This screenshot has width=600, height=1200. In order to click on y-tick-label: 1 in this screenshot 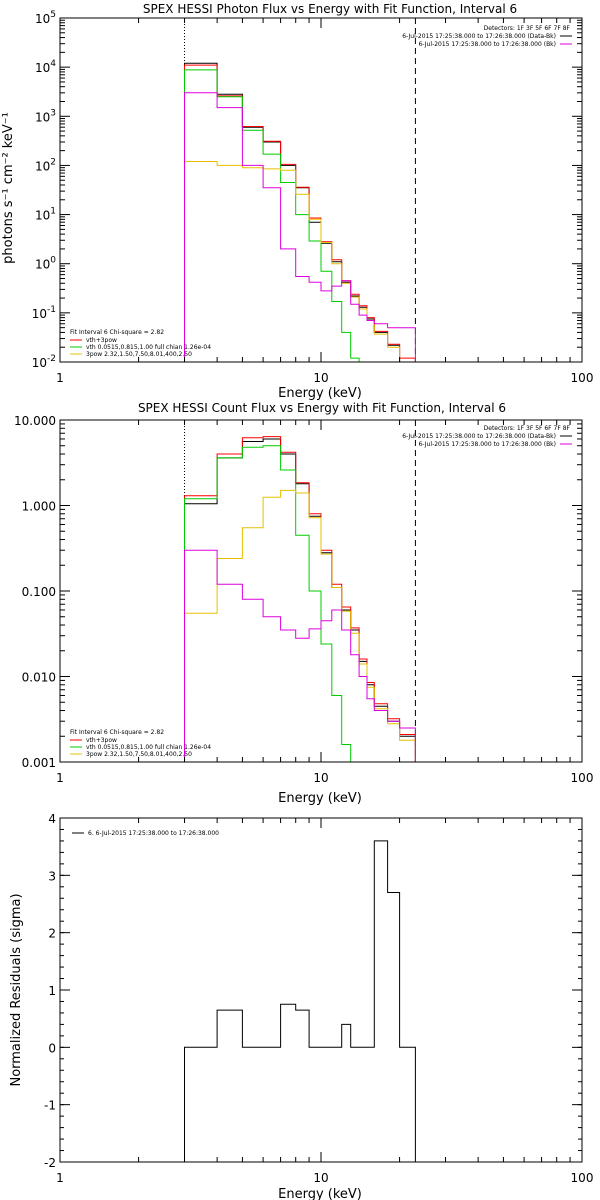, I will do `click(52, 991)`.